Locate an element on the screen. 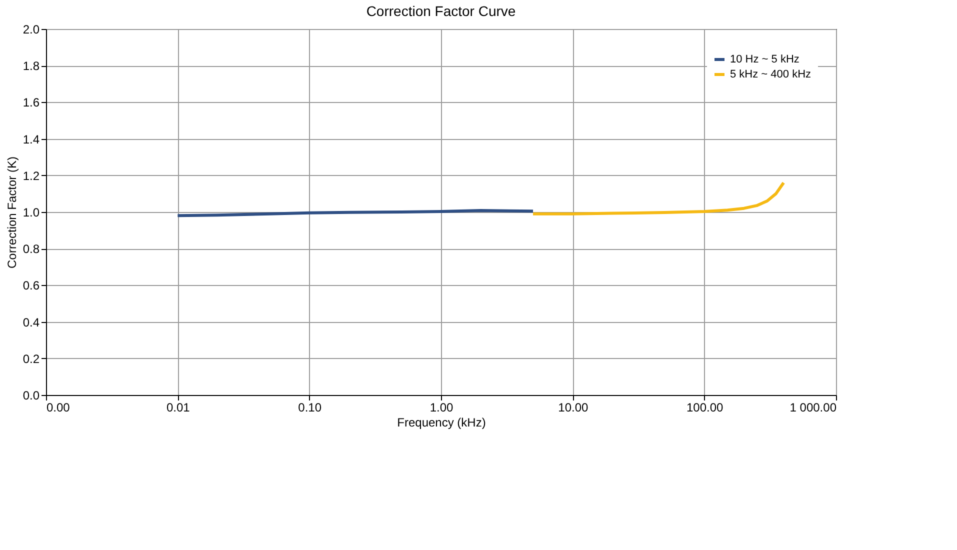 This screenshot has height=550, width=957. y-tick-label: 0.0 is located at coordinates (31, 395).